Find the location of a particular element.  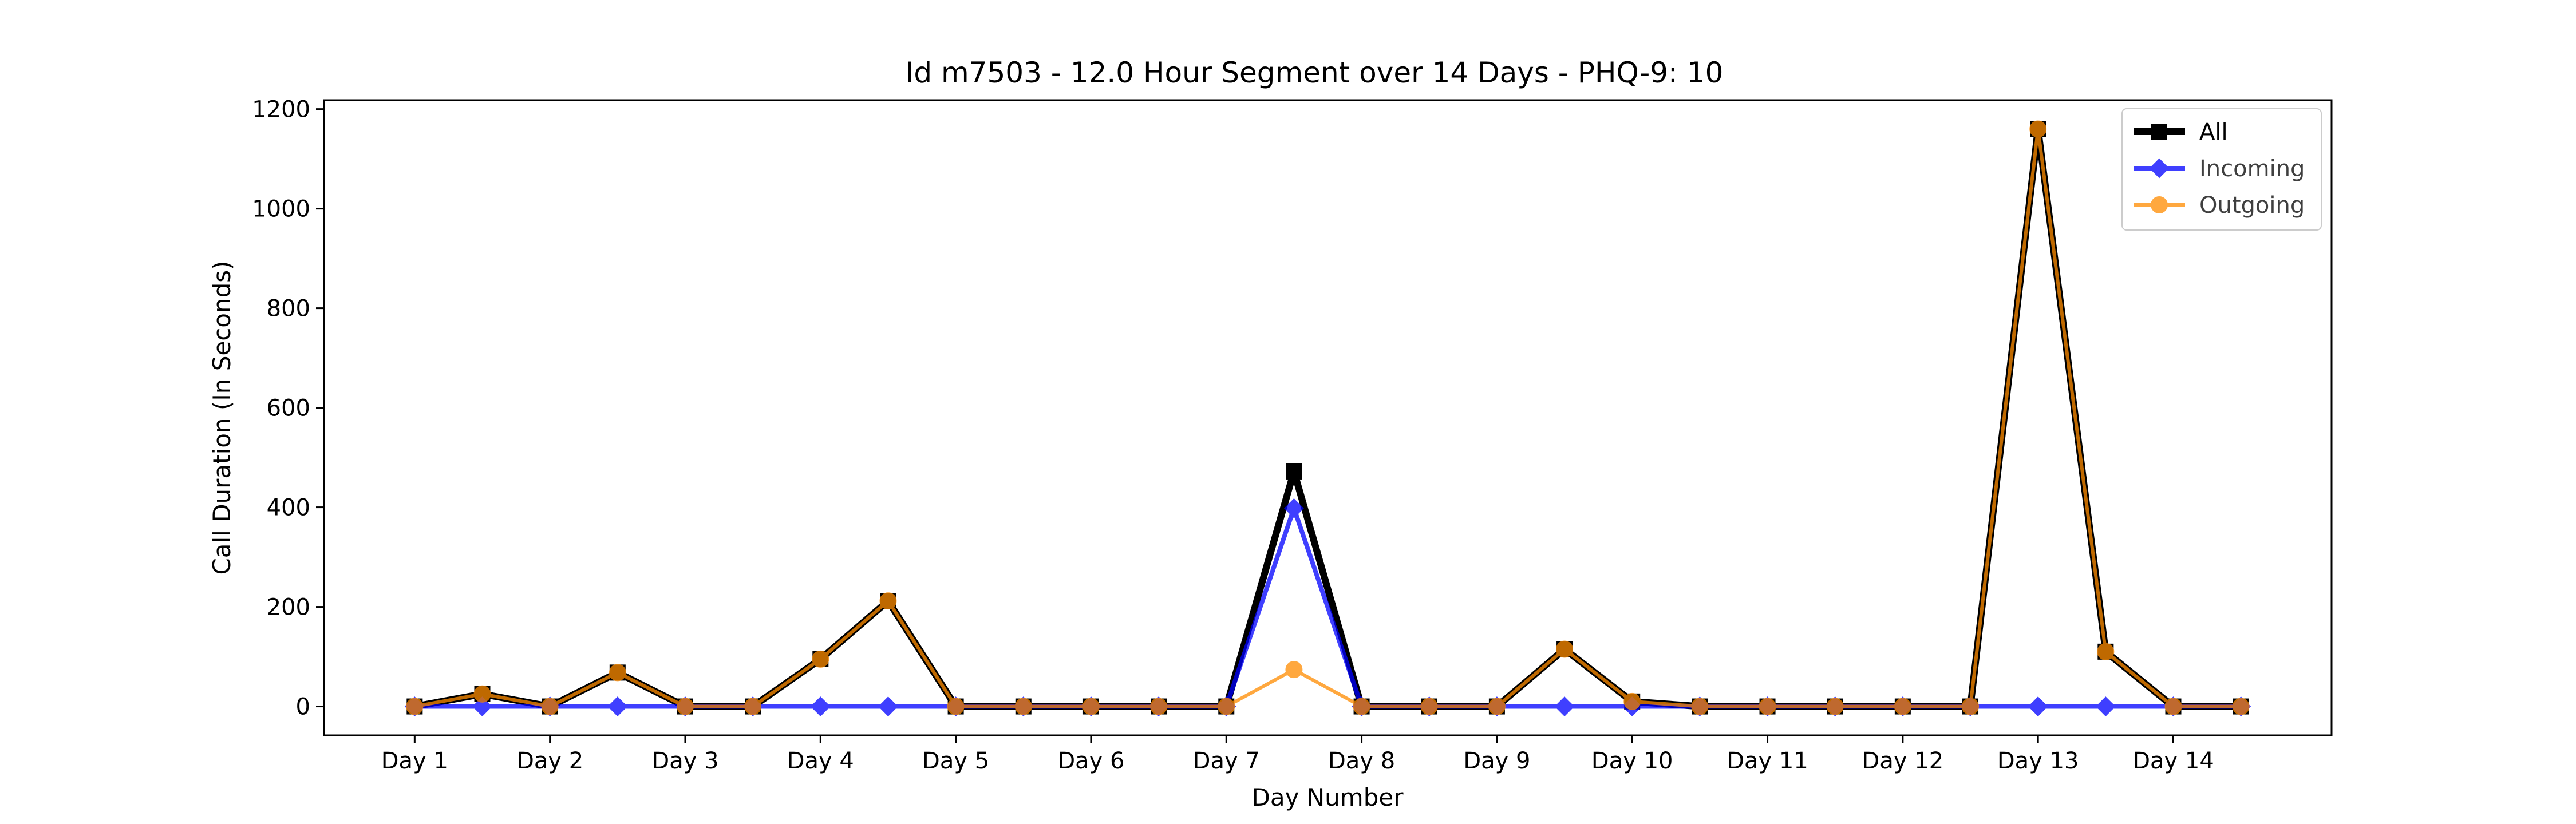

x-axis-label: Day Number is located at coordinates (1327, 797).